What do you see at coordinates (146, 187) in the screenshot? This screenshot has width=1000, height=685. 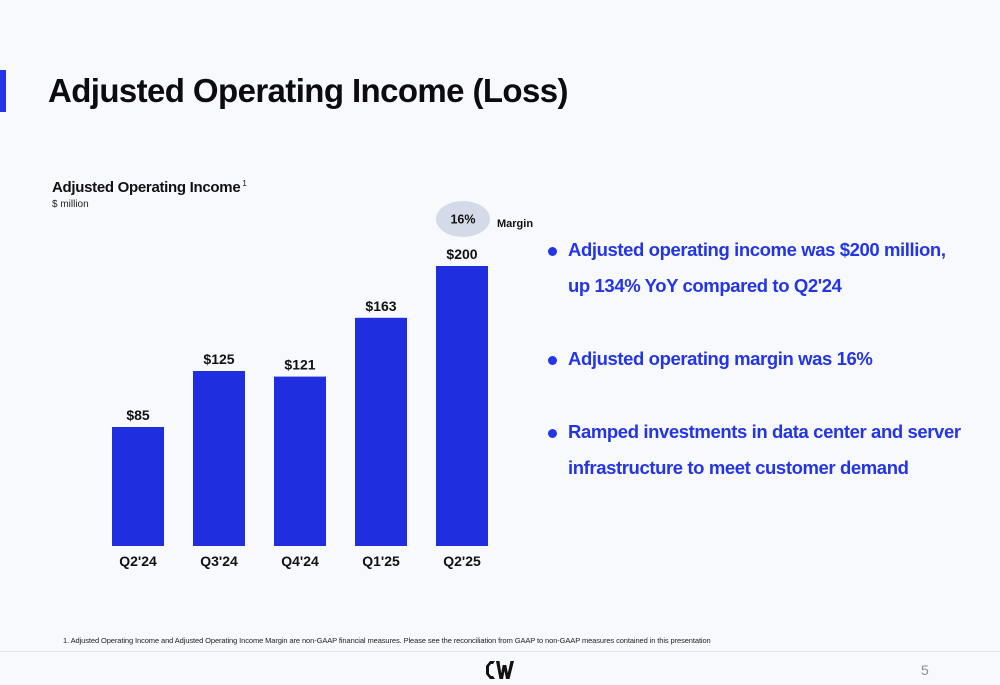 I see `chart-title-text: Adjusted Operating Income` at bounding box center [146, 187].